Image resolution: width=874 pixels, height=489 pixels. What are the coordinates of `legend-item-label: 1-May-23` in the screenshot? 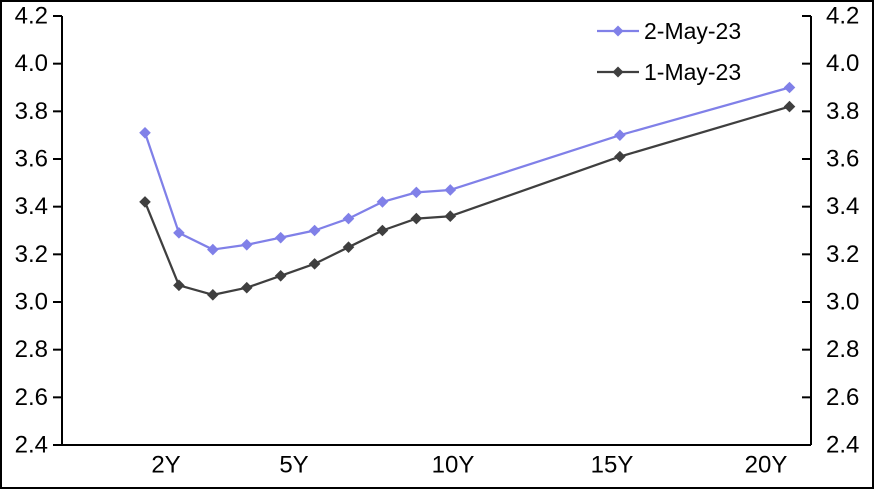 It's located at (692, 72).